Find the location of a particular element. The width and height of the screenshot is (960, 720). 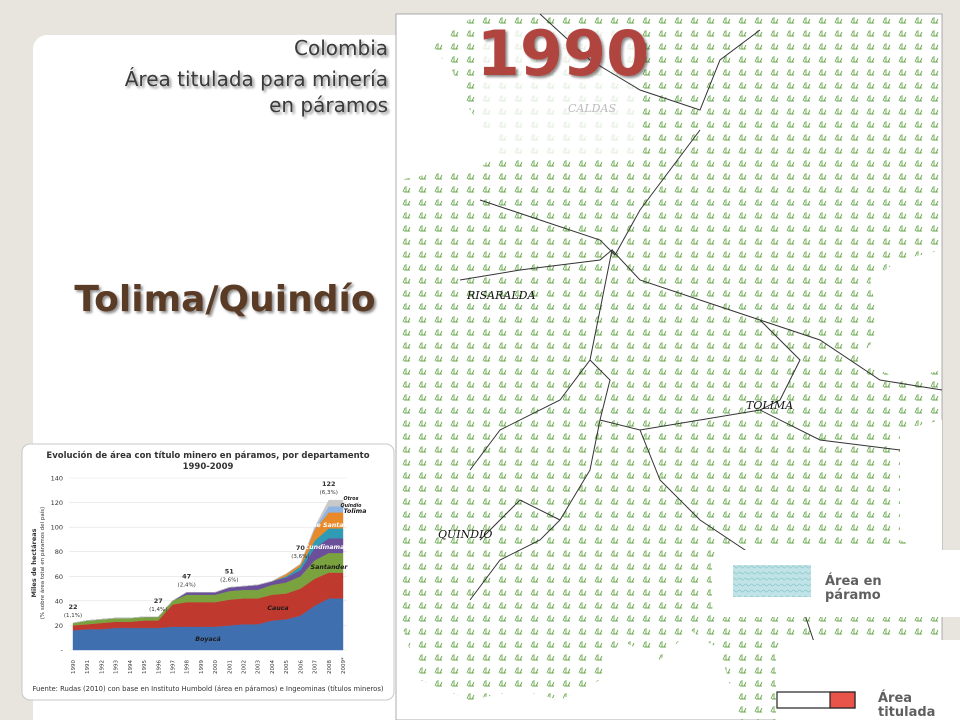

map-label: CALDAS is located at coordinates (592, 108).